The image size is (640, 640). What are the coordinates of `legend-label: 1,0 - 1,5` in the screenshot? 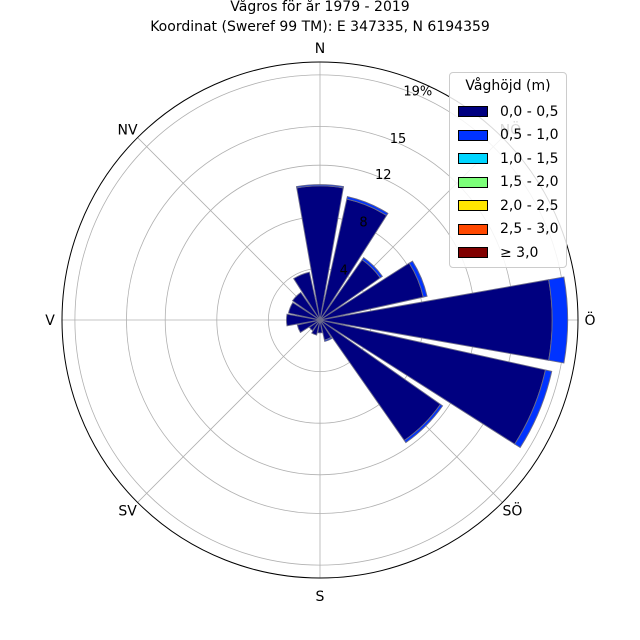 It's located at (529, 158).